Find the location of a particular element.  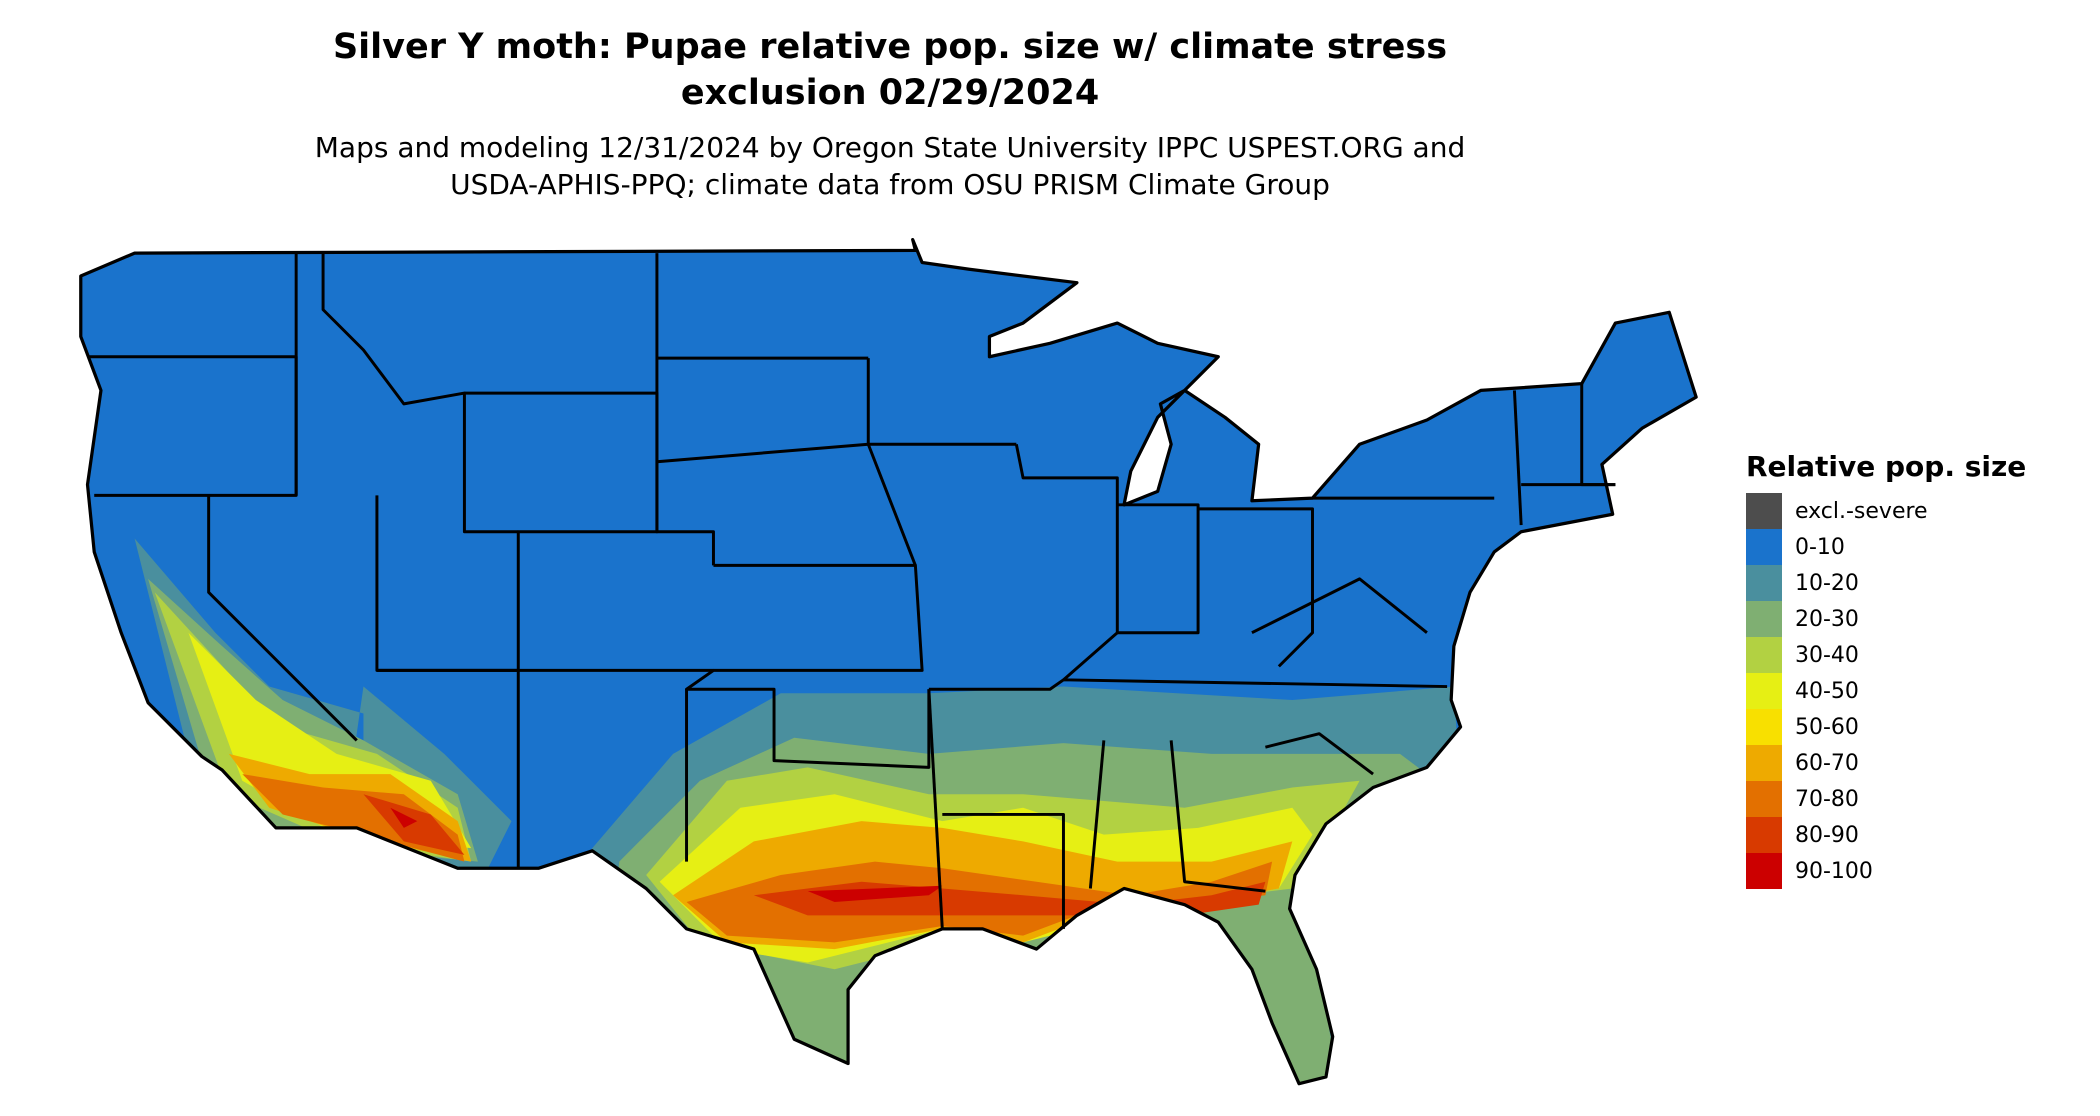

legend-item: excl.-severe is located at coordinates (1886, 511).